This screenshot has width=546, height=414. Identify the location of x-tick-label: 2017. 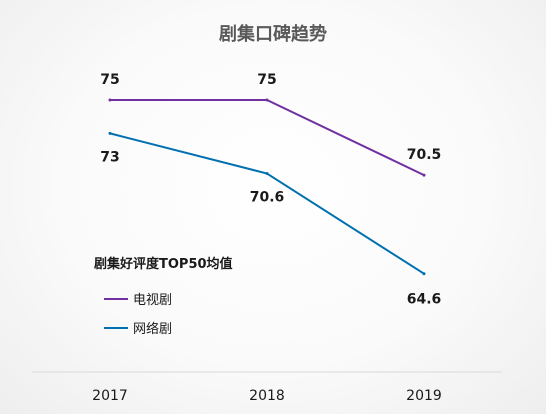
(110, 396).